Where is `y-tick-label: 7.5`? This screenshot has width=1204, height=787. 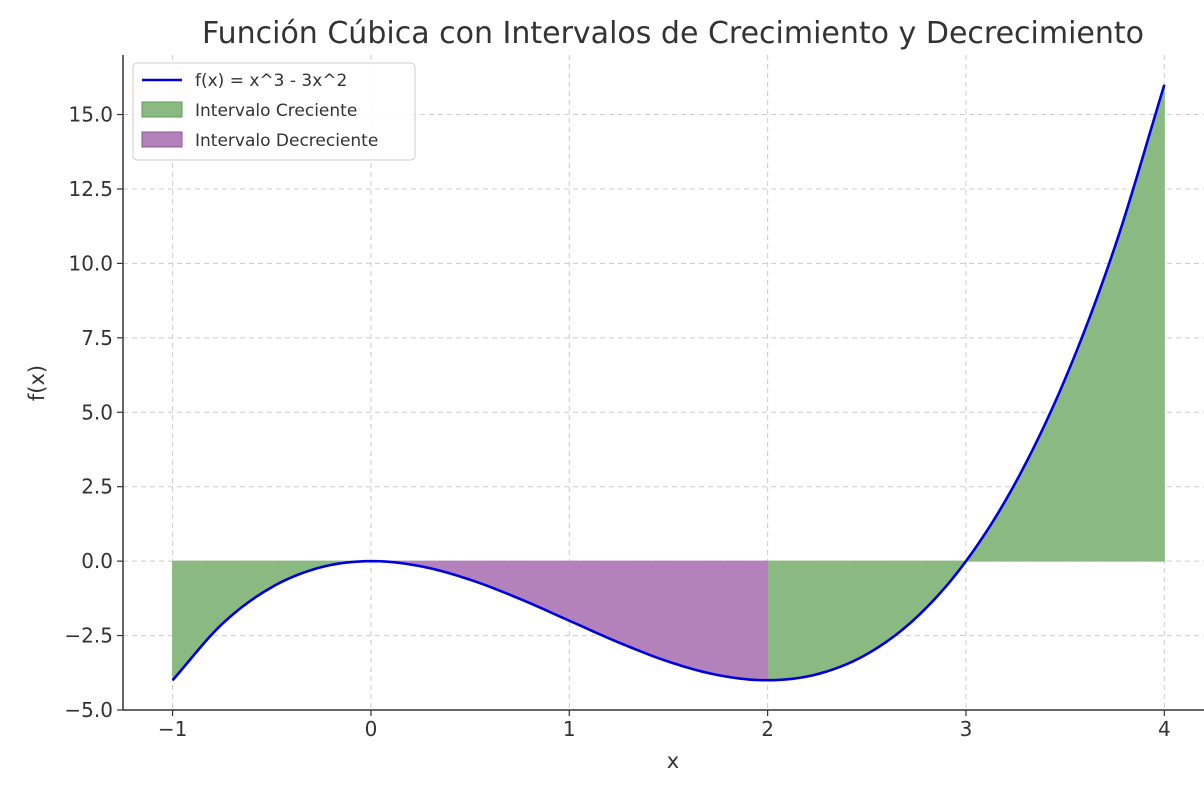 y-tick-label: 7.5 is located at coordinates (97, 338).